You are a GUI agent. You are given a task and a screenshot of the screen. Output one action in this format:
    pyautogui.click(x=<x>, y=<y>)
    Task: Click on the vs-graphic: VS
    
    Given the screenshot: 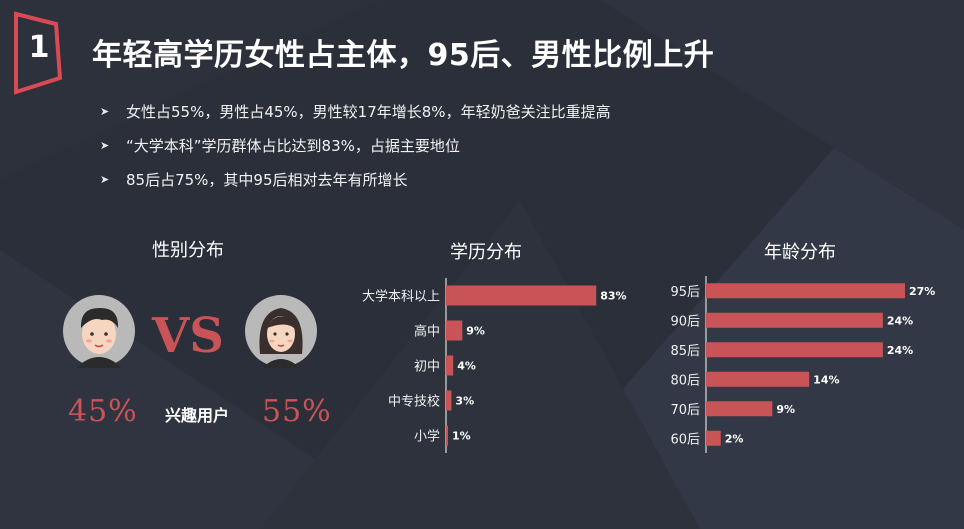 What is the action you would take?
    pyautogui.click(x=187, y=333)
    